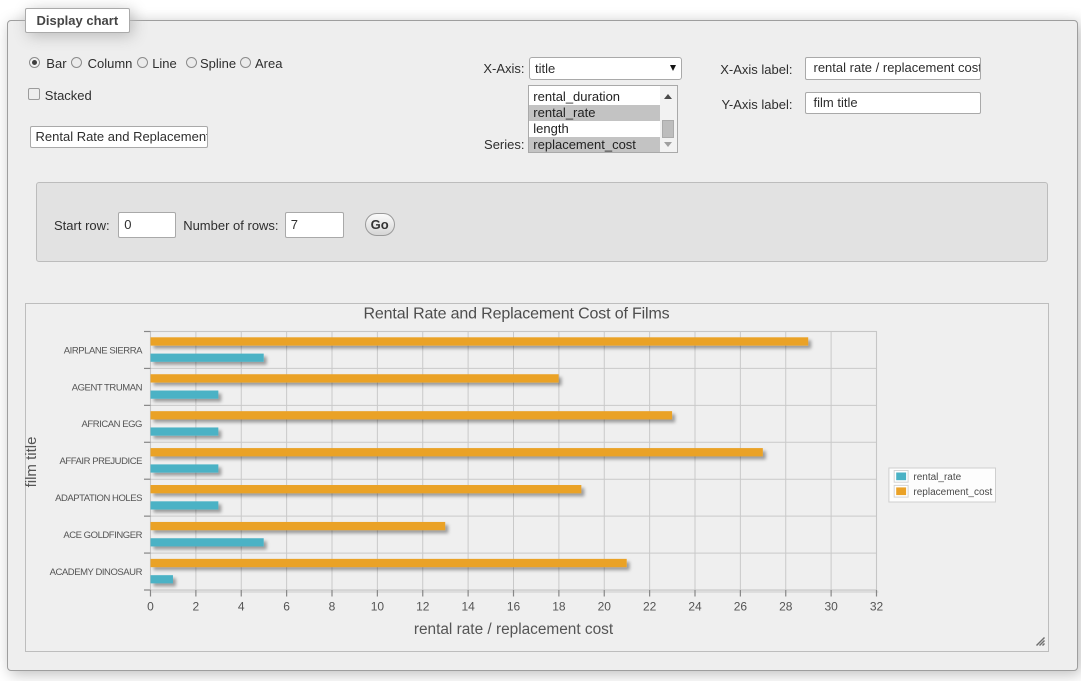 The height and width of the screenshot is (681, 1081). What do you see at coordinates (952, 492) in the screenshot?
I see `svg-text: replacement_cost` at bounding box center [952, 492].